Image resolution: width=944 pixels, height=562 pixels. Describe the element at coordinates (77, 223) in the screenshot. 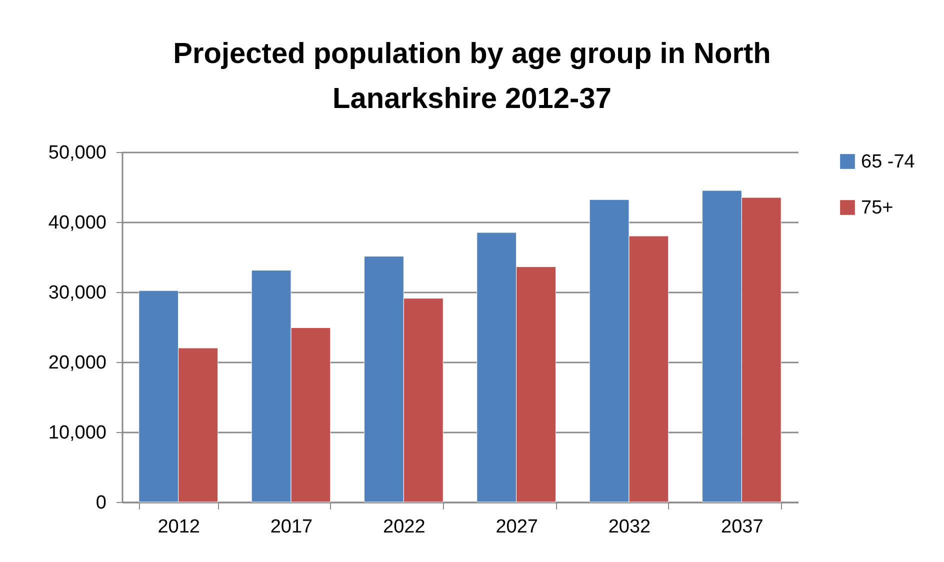

I see `y-tick-label: 40,000` at that location.